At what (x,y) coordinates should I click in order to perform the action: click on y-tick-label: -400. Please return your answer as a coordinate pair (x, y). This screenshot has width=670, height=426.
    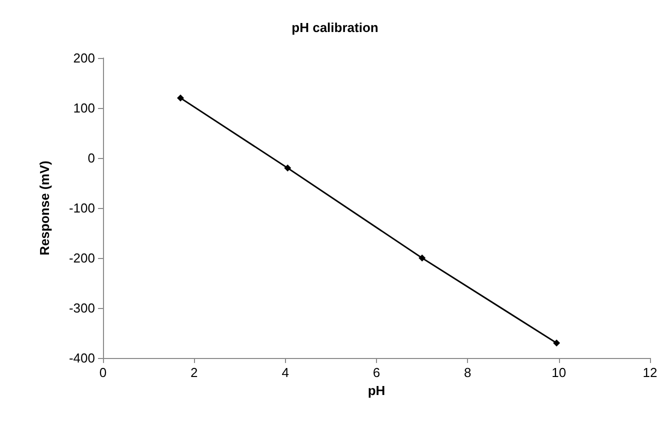
    Looking at the image, I should click on (81, 358).